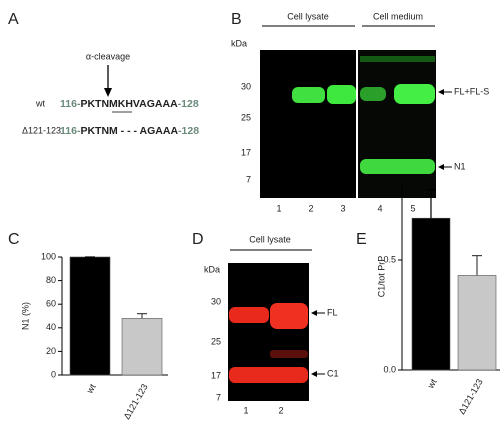 The width and height of the screenshot is (500, 429). Describe the element at coordinates (41, 130) in the screenshot. I see `row-name: Δ121-123` at that location.